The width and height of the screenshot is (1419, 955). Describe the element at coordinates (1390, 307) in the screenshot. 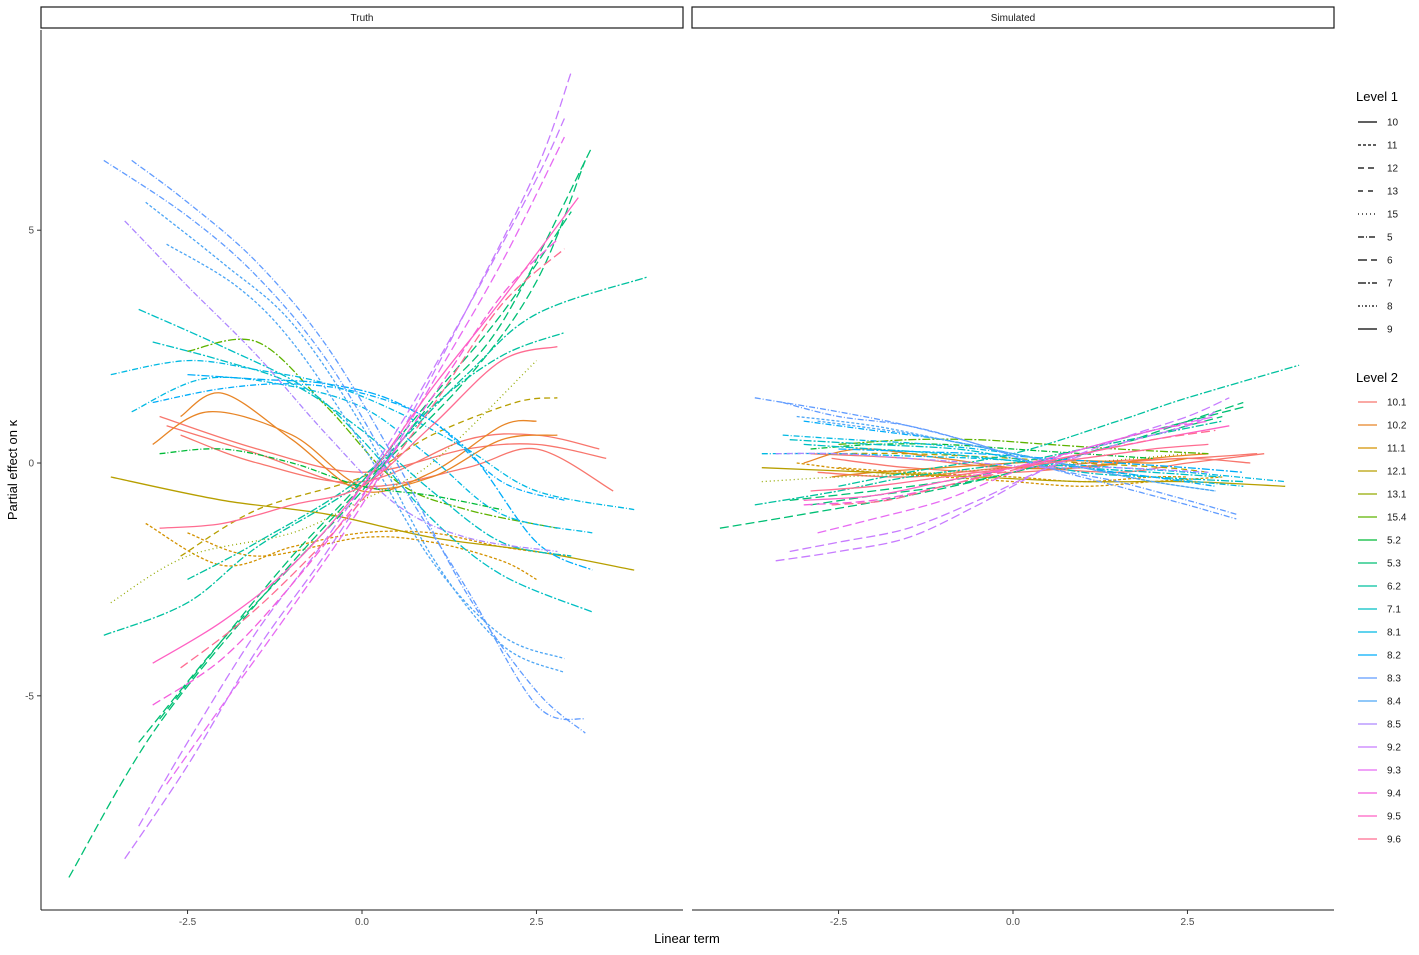

I see `legend-label-level-1: 8` at that location.